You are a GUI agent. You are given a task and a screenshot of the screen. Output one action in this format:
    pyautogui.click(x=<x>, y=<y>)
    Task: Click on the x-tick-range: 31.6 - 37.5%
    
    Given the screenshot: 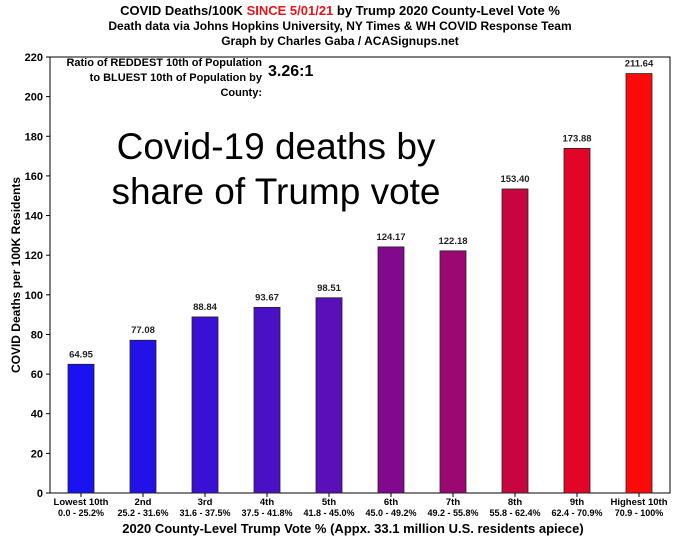 What is the action you would take?
    pyautogui.click(x=204, y=513)
    